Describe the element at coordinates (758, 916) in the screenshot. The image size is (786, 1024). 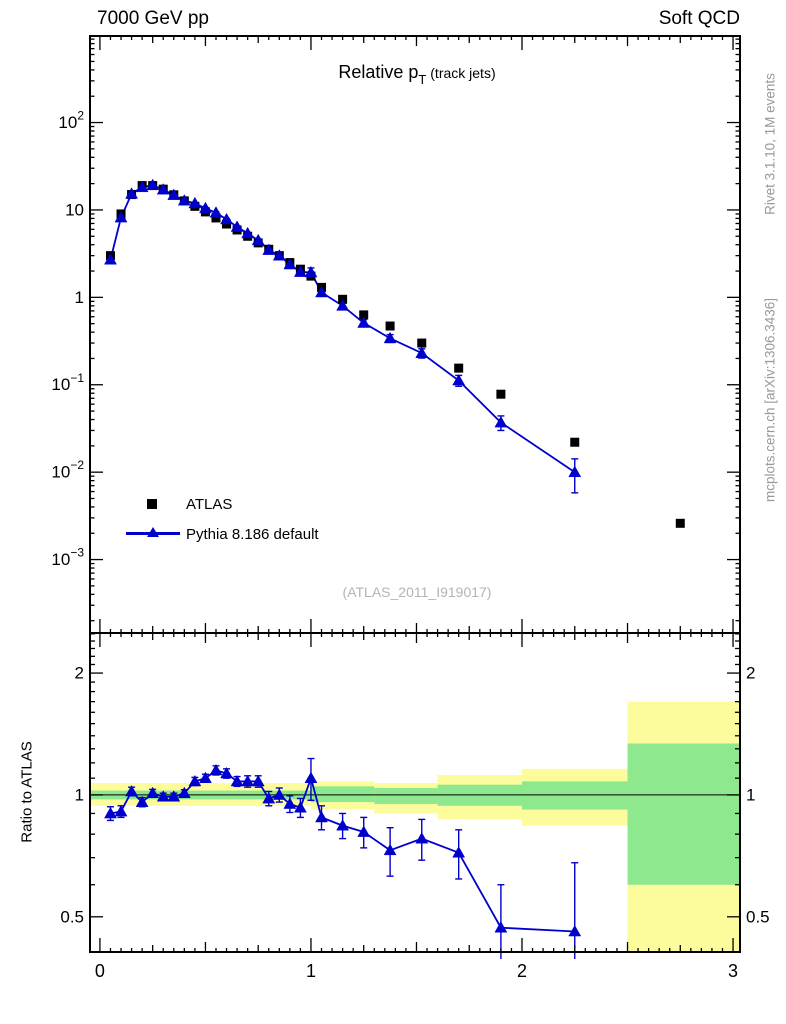
I see `ratio-ytick-label-right: 0.5` at that location.